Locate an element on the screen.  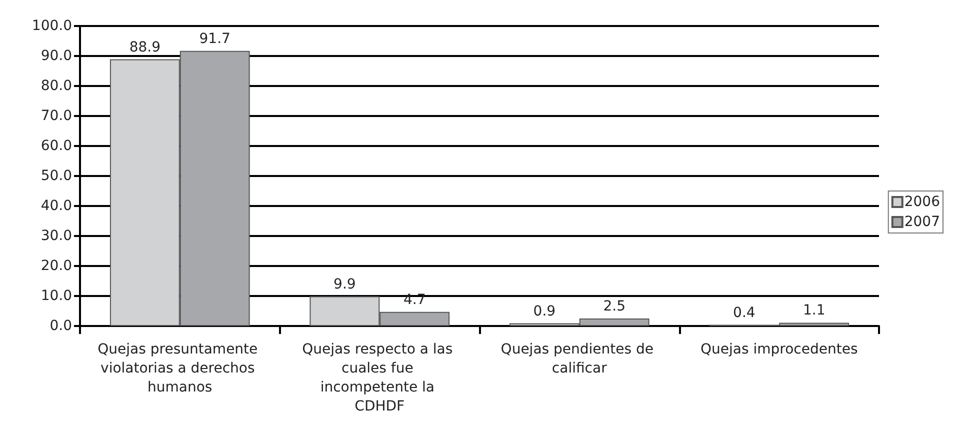
y-tick-label: 80.0 is located at coordinates (56, 86).